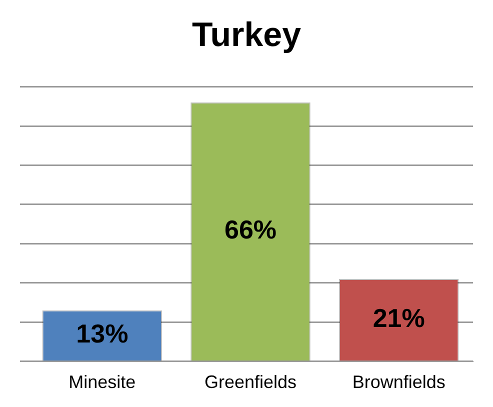 Image resolution: width=493 pixels, height=407 pixels. What do you see at coordinates (398, 318) in the screenshot?
I see `data-label: 21%` at bounding box center [398, 318].